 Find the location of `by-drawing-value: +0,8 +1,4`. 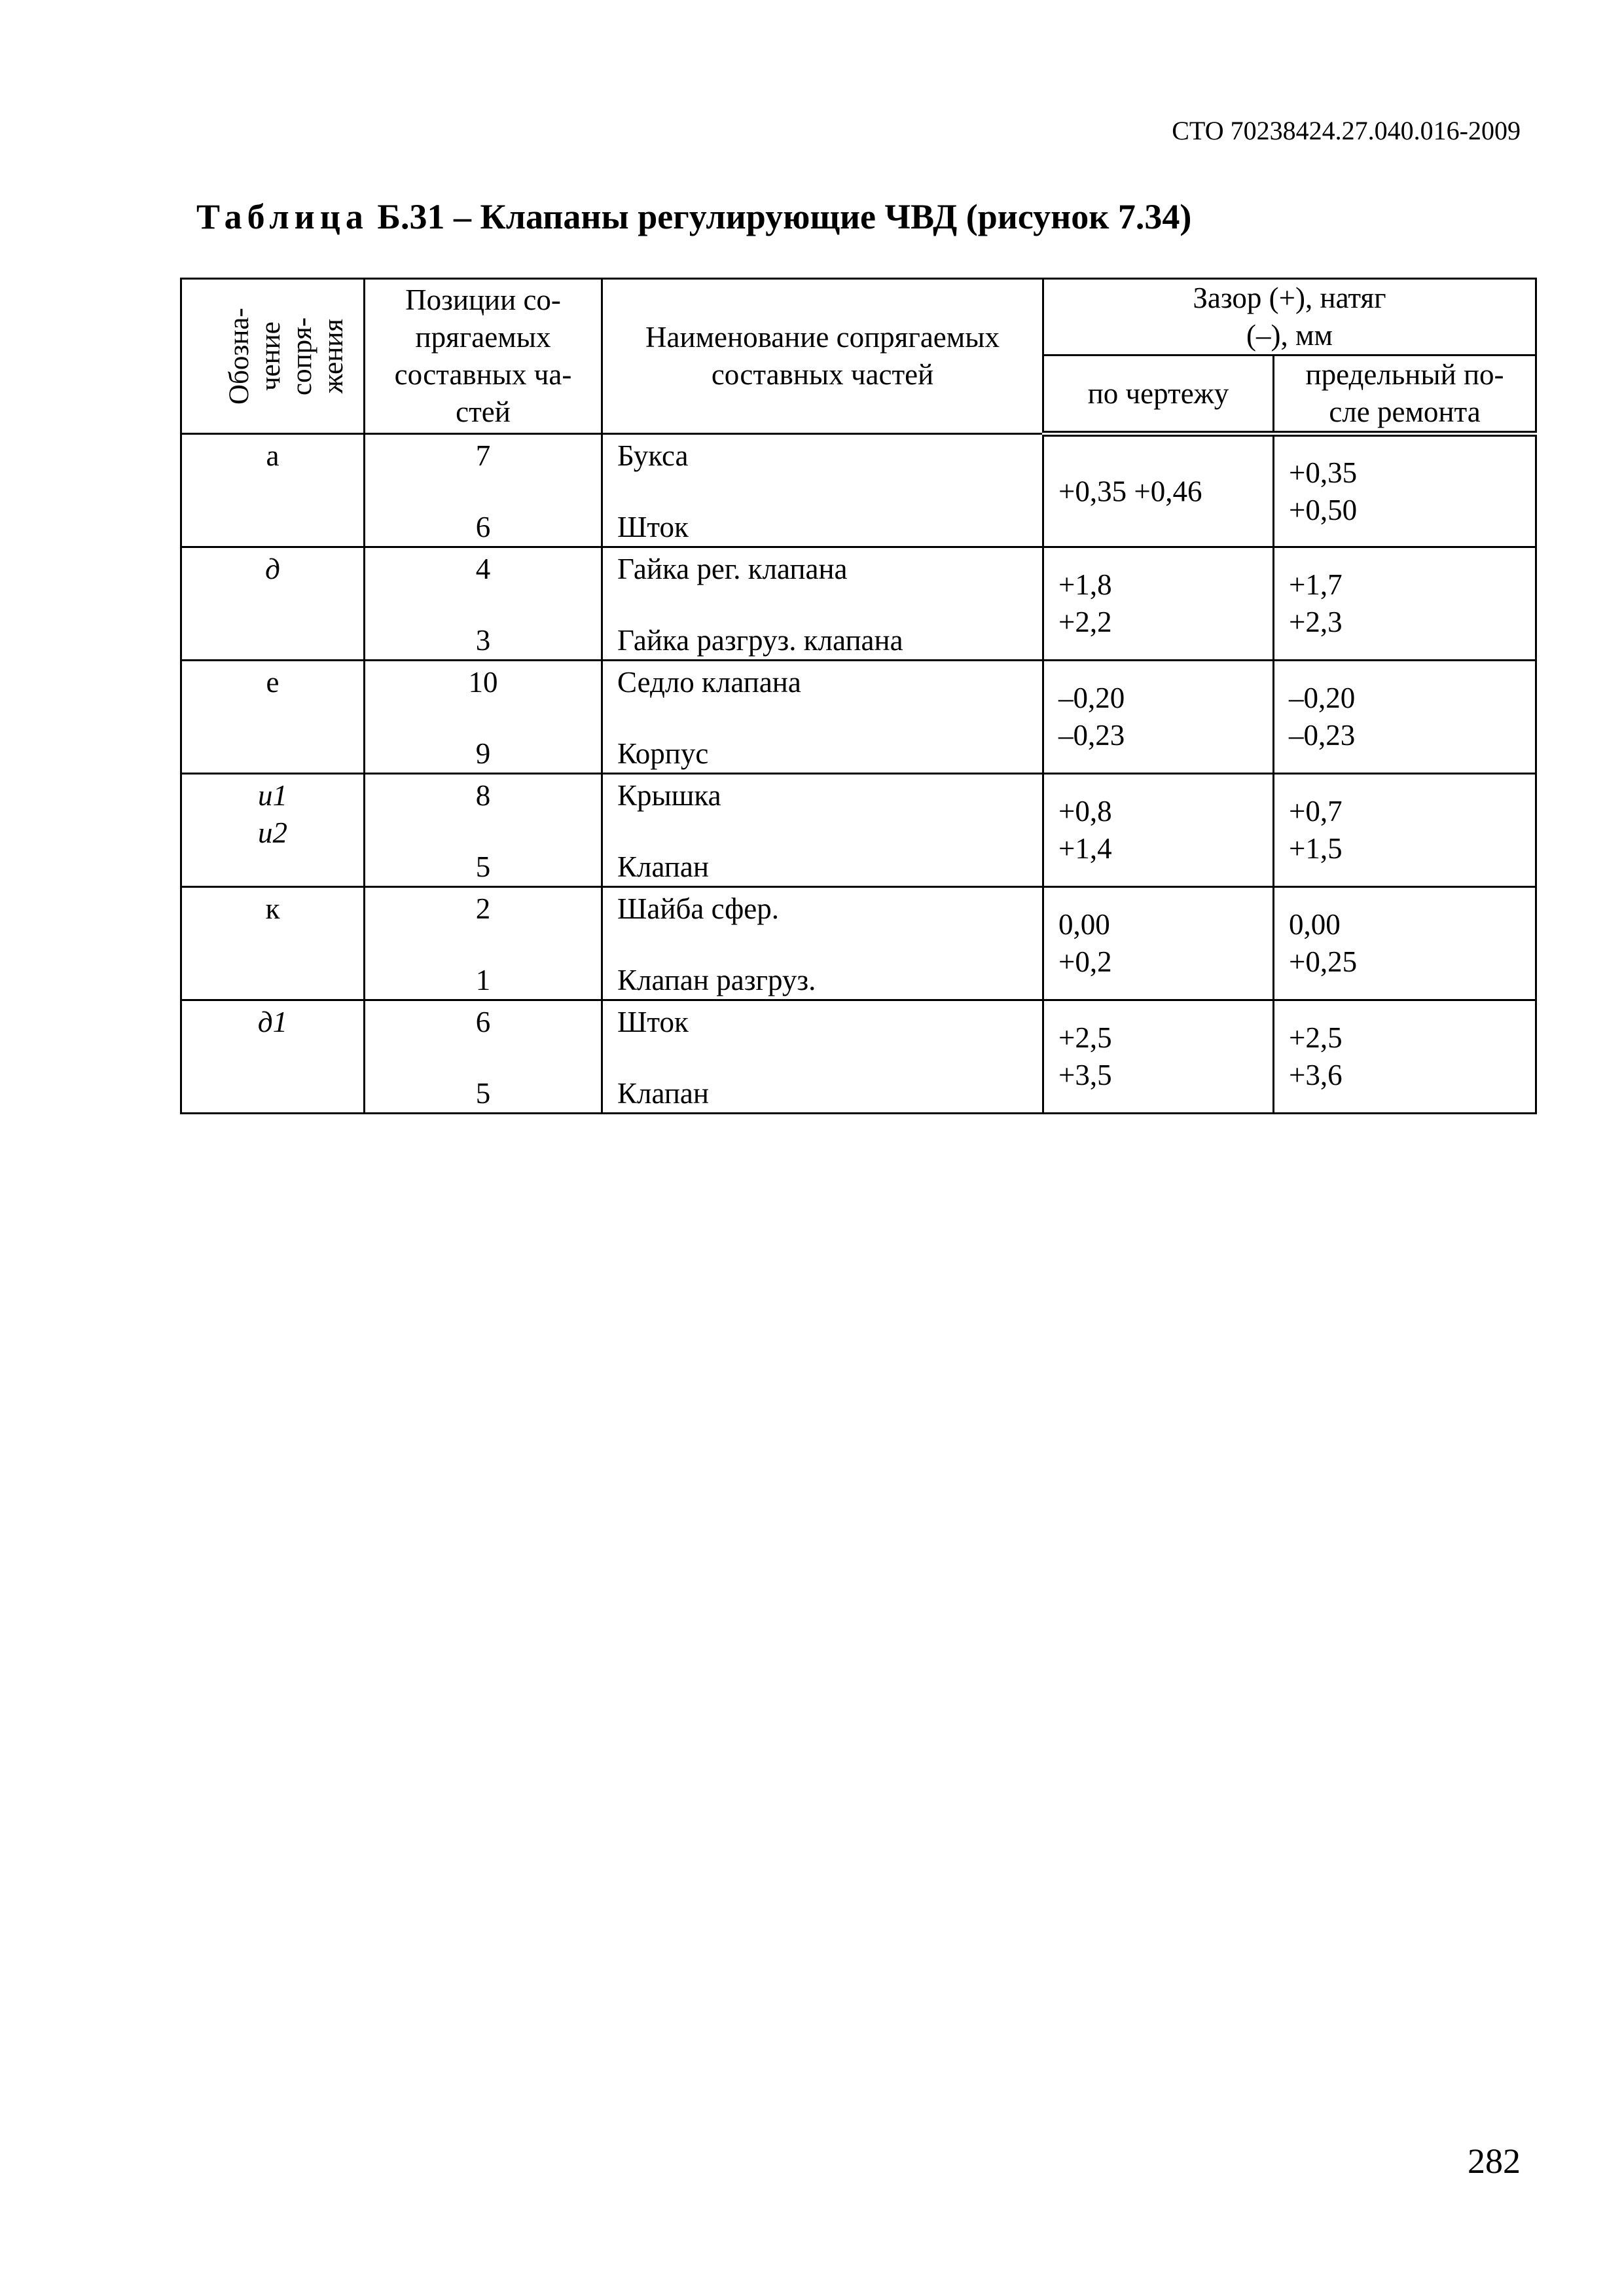

by-drawing-value: +0,8 +1,4 is located at coordinates (1085, 830).